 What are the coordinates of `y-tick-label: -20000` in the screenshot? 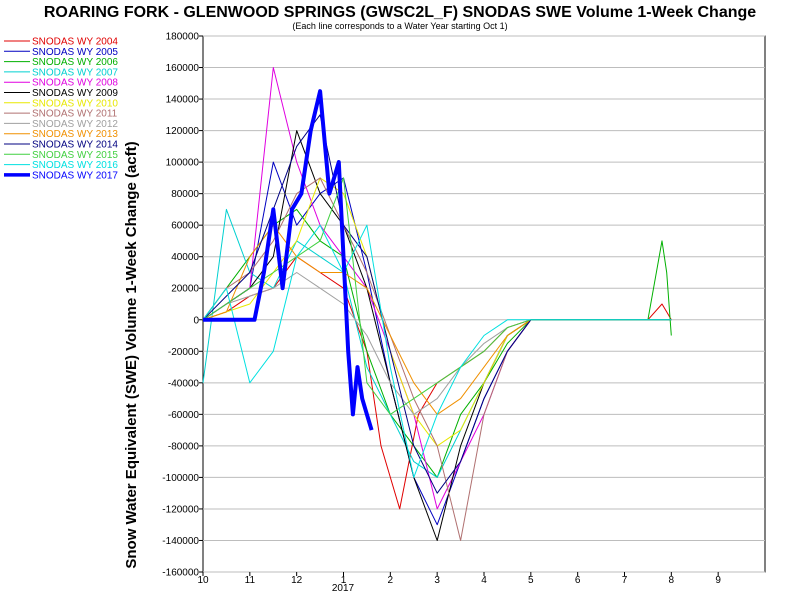 It's located at (184, 352).